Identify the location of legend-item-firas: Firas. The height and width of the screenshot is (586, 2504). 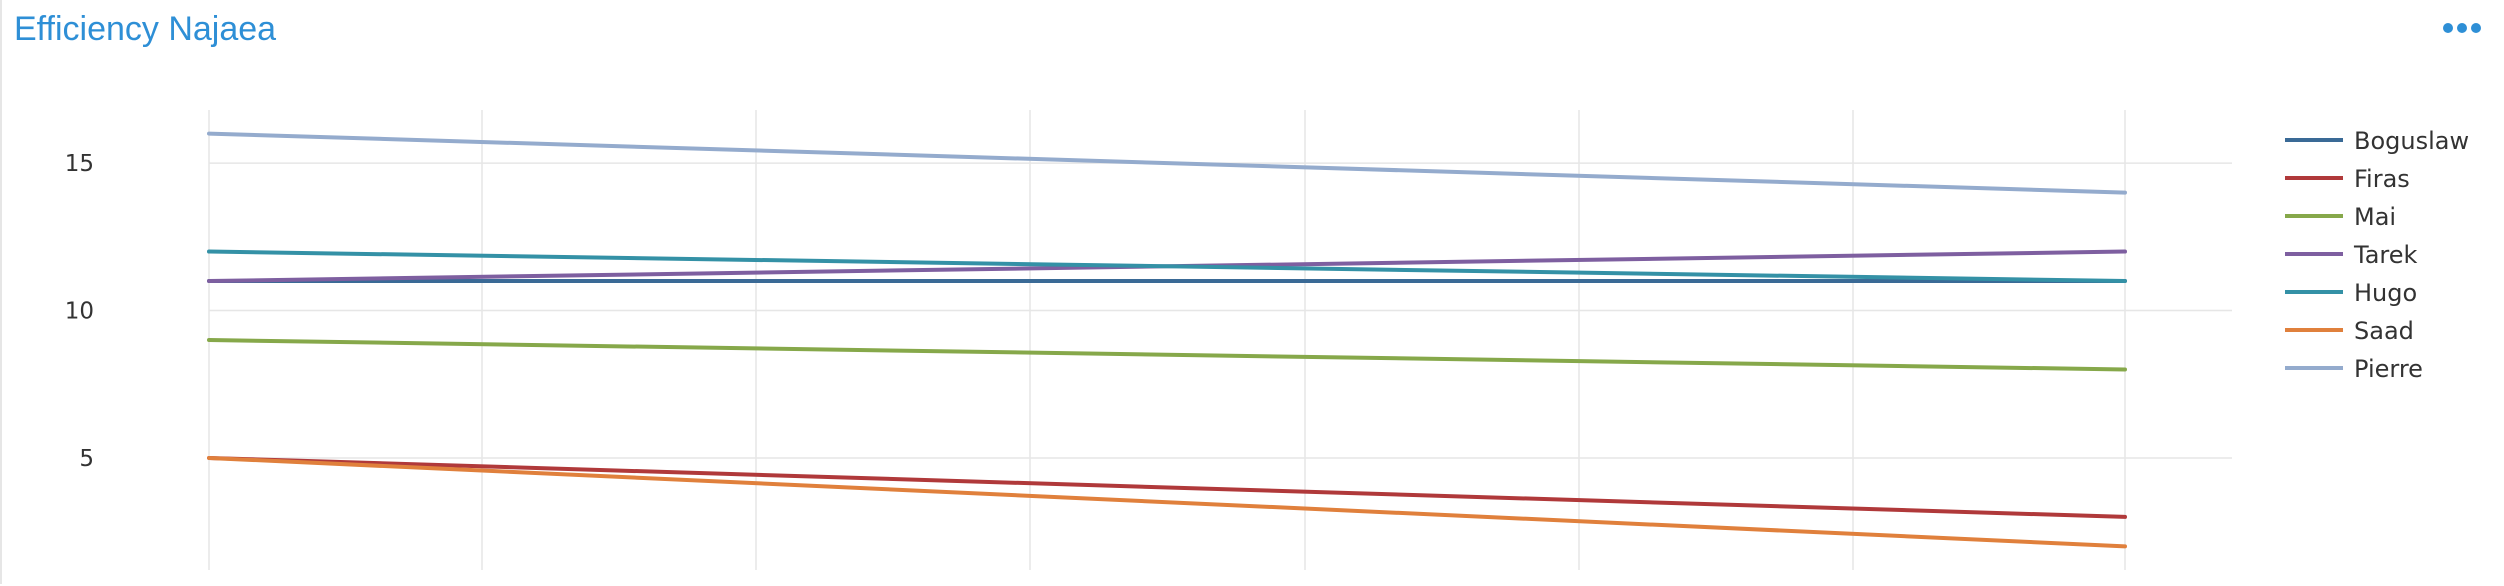
(2347, 179).